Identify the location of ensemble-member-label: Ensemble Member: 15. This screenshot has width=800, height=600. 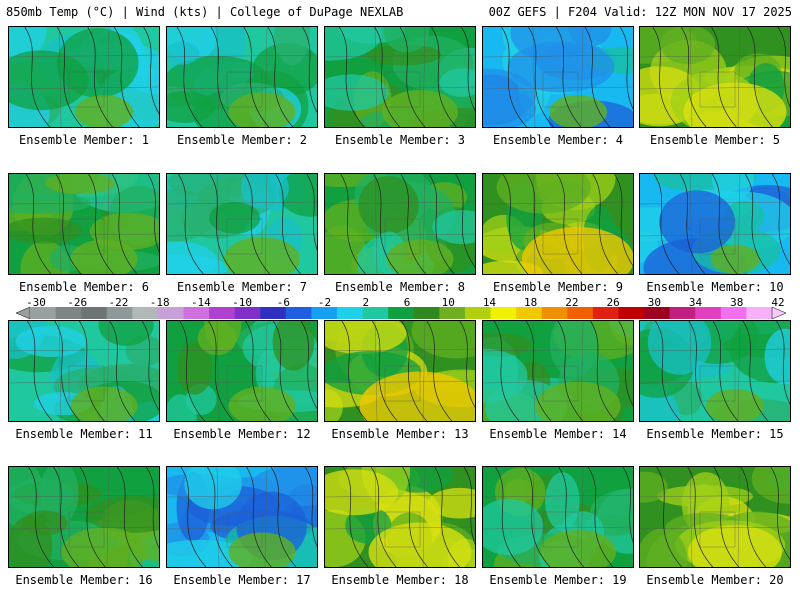
(715, 434).